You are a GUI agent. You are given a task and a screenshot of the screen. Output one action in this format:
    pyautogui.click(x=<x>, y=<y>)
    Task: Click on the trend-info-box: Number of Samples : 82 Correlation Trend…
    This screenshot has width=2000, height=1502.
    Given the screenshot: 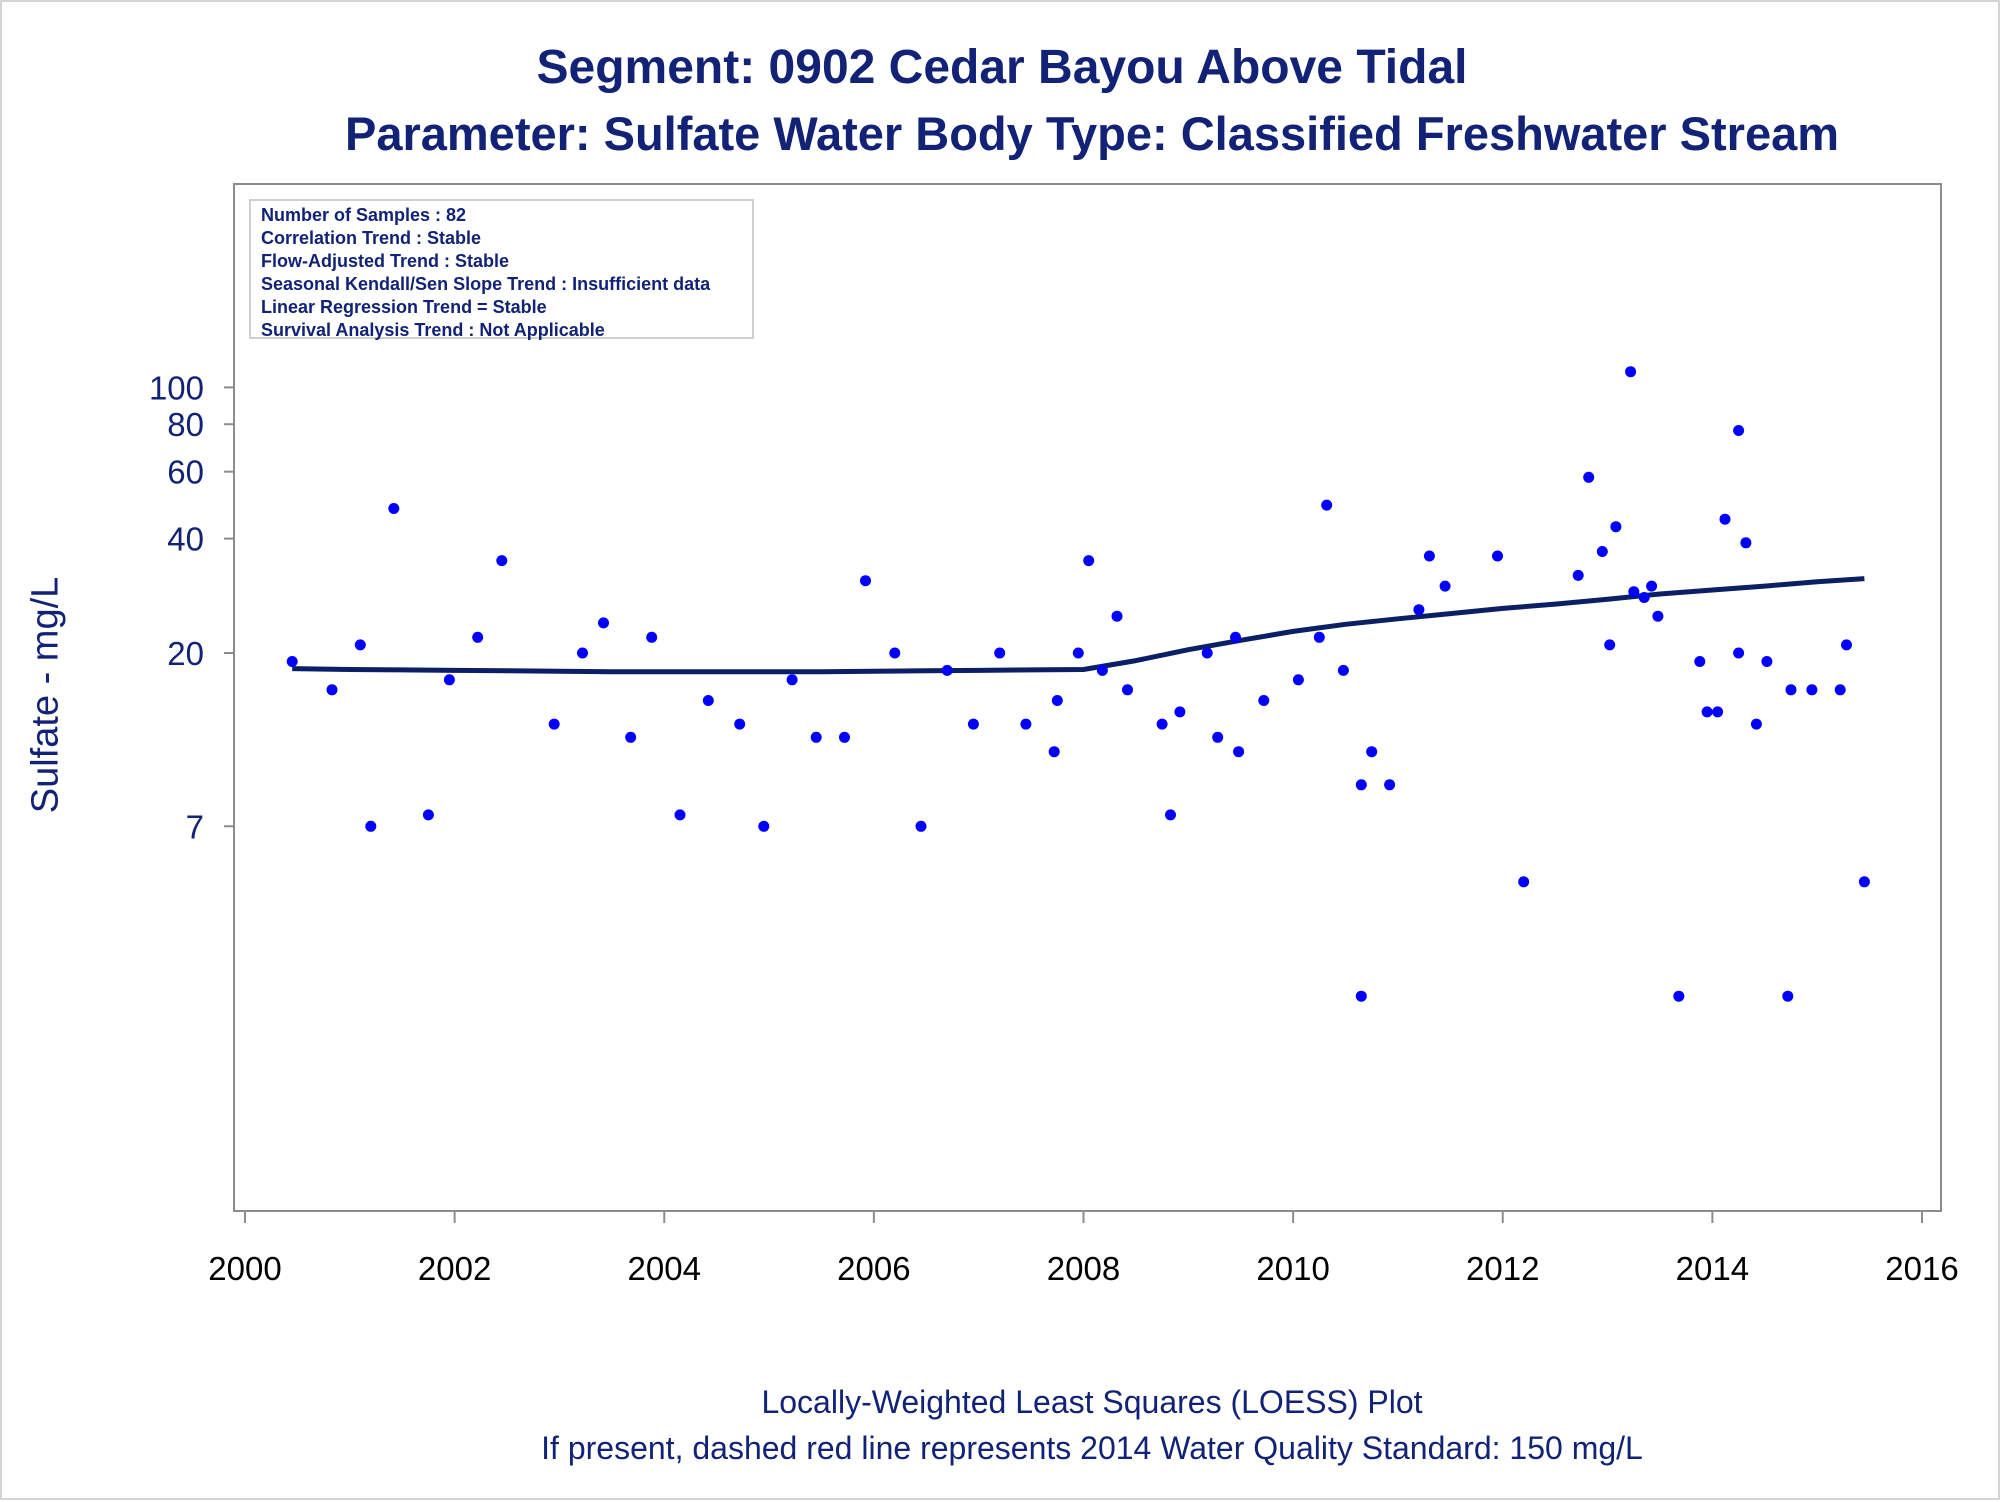 What is the action you would take?
    pyautogui.click(x=501, y=269)
    